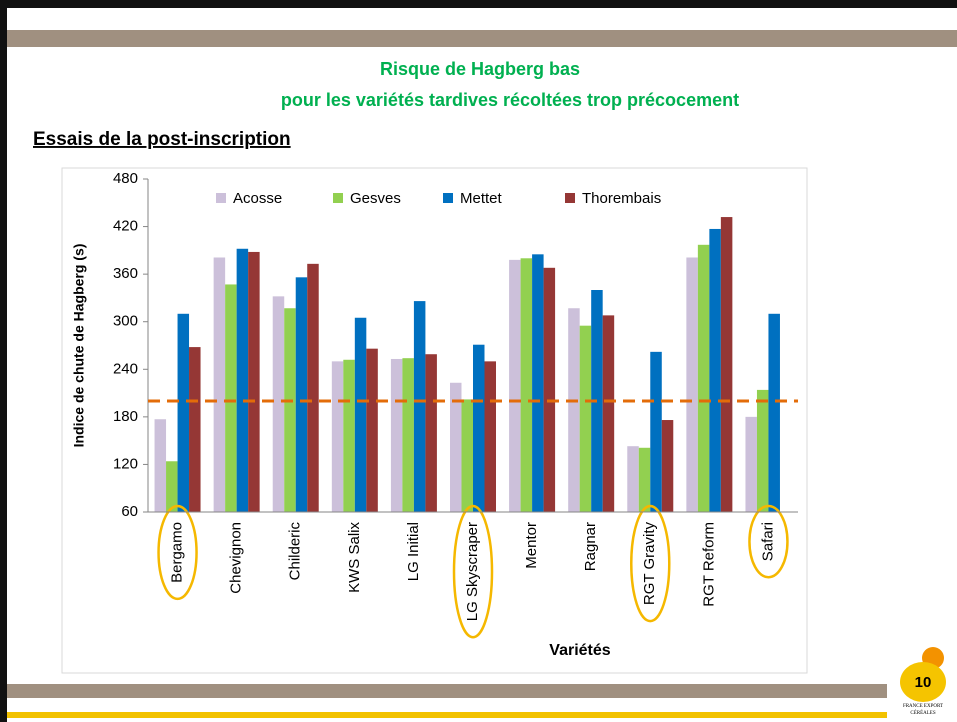 This screenshot has width=957, height=722. What do you see at coordinates (478, 4) in the screenshot?
I see `top-border` at bounding box center [478, 4].